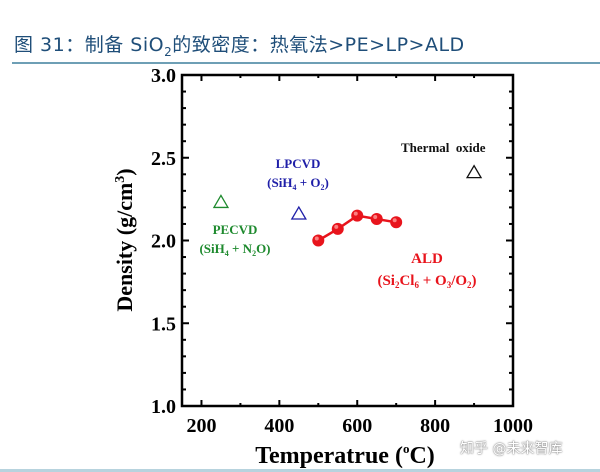 Image resolution: width=600 pixels, height=472 pixels. I want to click on series-lpcvd, so click(298, 212).